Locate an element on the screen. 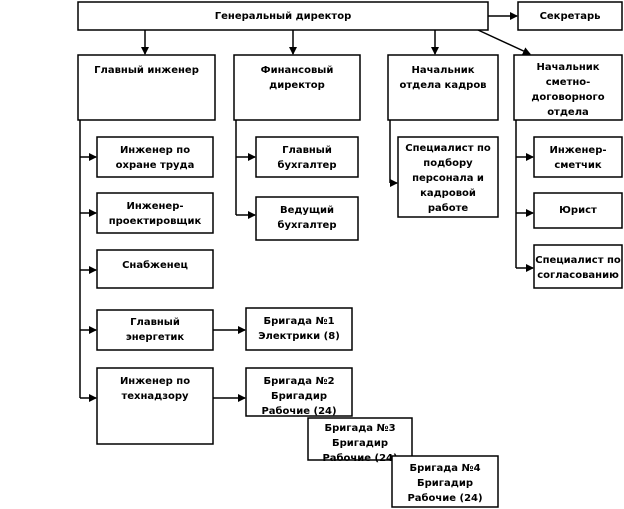 The image size is (624, 509). node: Бригада №2 Бригадир Рабочие (24) is located at coordinates (299, 392).